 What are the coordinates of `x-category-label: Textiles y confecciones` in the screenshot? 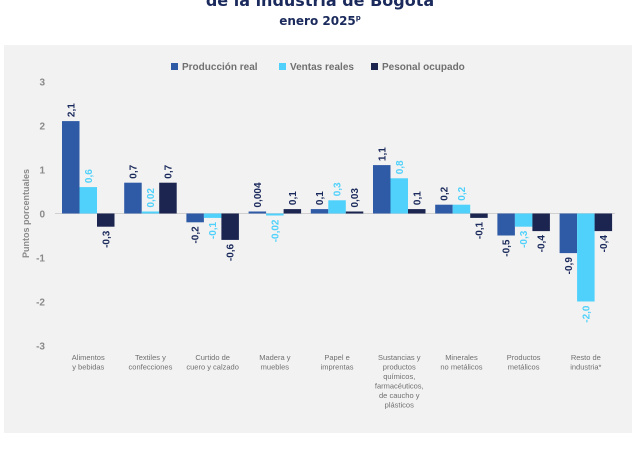 It's located at (151, 362).